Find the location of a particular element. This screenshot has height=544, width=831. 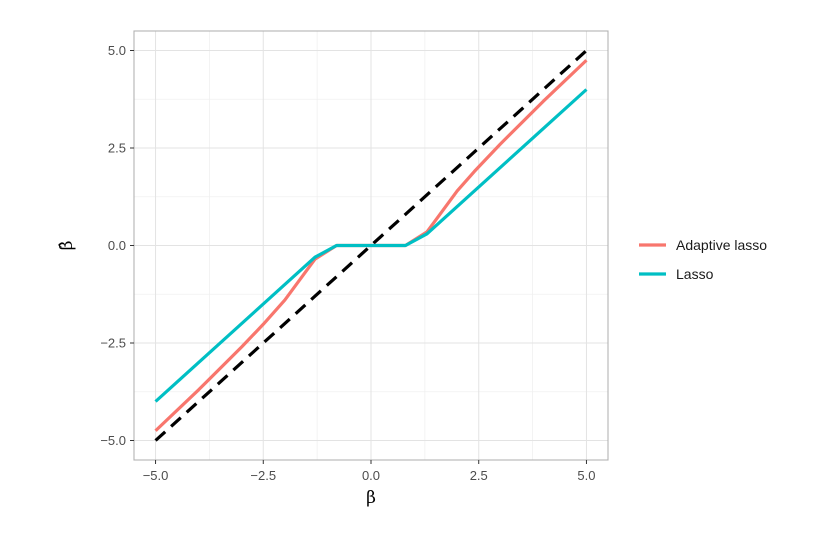

y-axis-ticks: −5.0 −2.5 0.0 2.5 5.0 is located at coordinates (117, 245).